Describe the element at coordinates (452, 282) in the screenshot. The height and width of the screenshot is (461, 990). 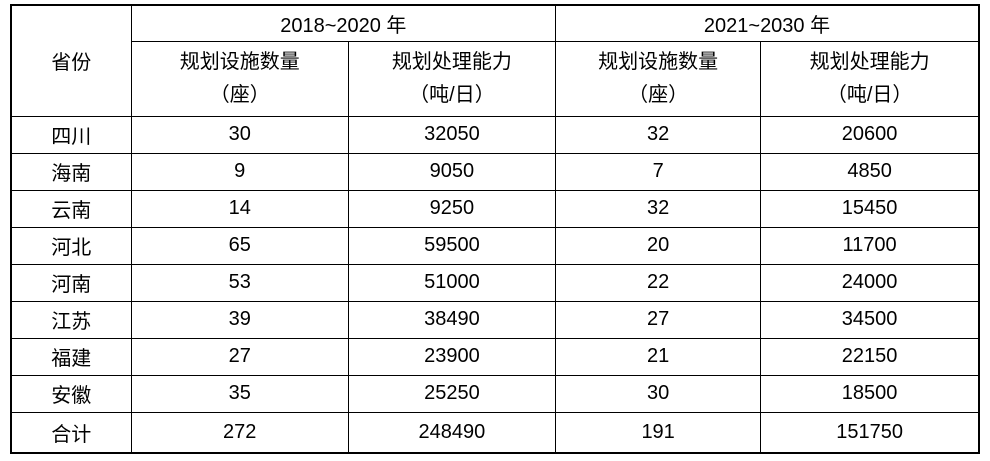
I see `value-cell: 51000` at that location.